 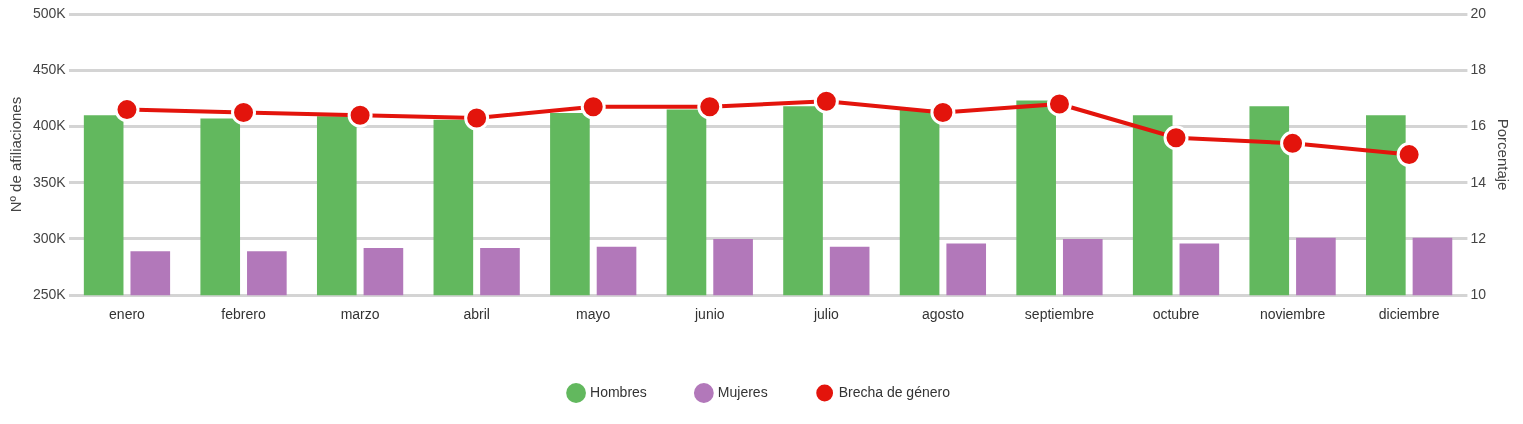 I want to click on y-tick-label: 350K, so click(x=49, y=181).